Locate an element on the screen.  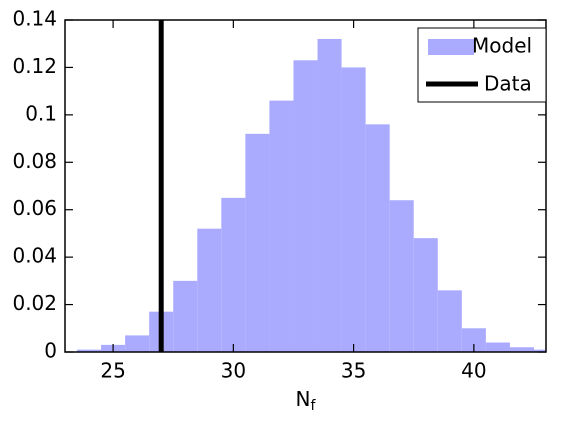
y-tick-label: 0.02 is located at coordinates (34, 303).